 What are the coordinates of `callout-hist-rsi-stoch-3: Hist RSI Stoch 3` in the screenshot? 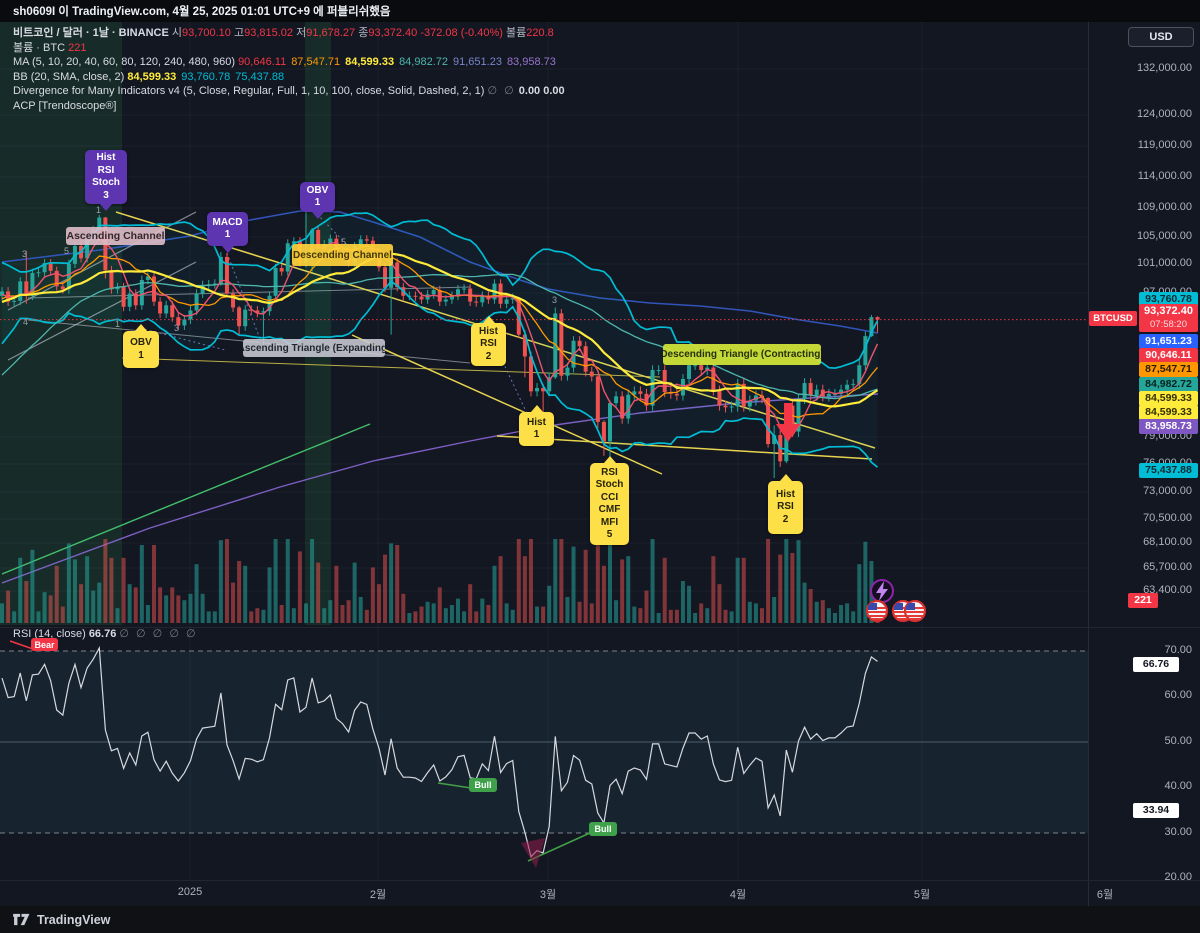 It's located at (106, 180).